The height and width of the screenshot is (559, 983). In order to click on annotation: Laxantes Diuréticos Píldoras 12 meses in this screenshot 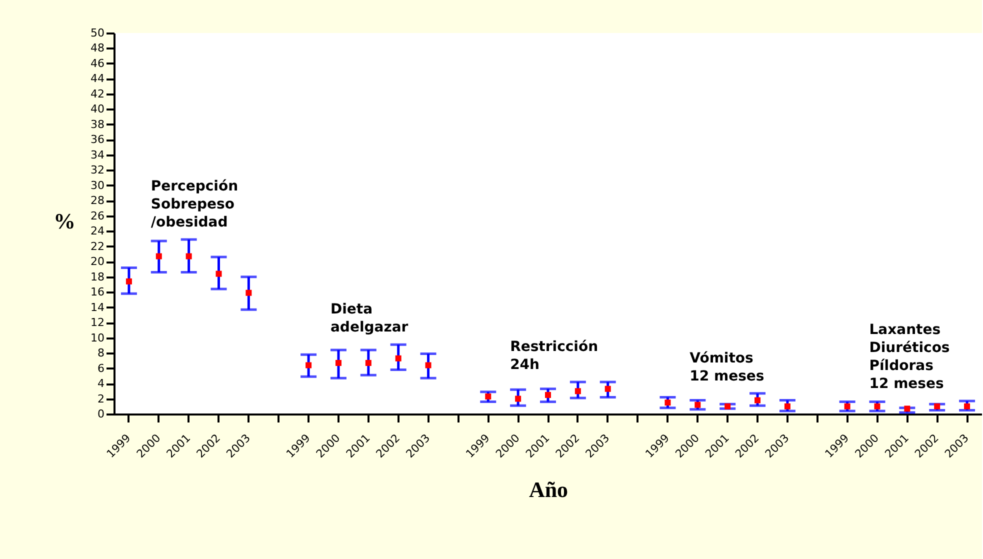, I will do `click(909, 357)`.